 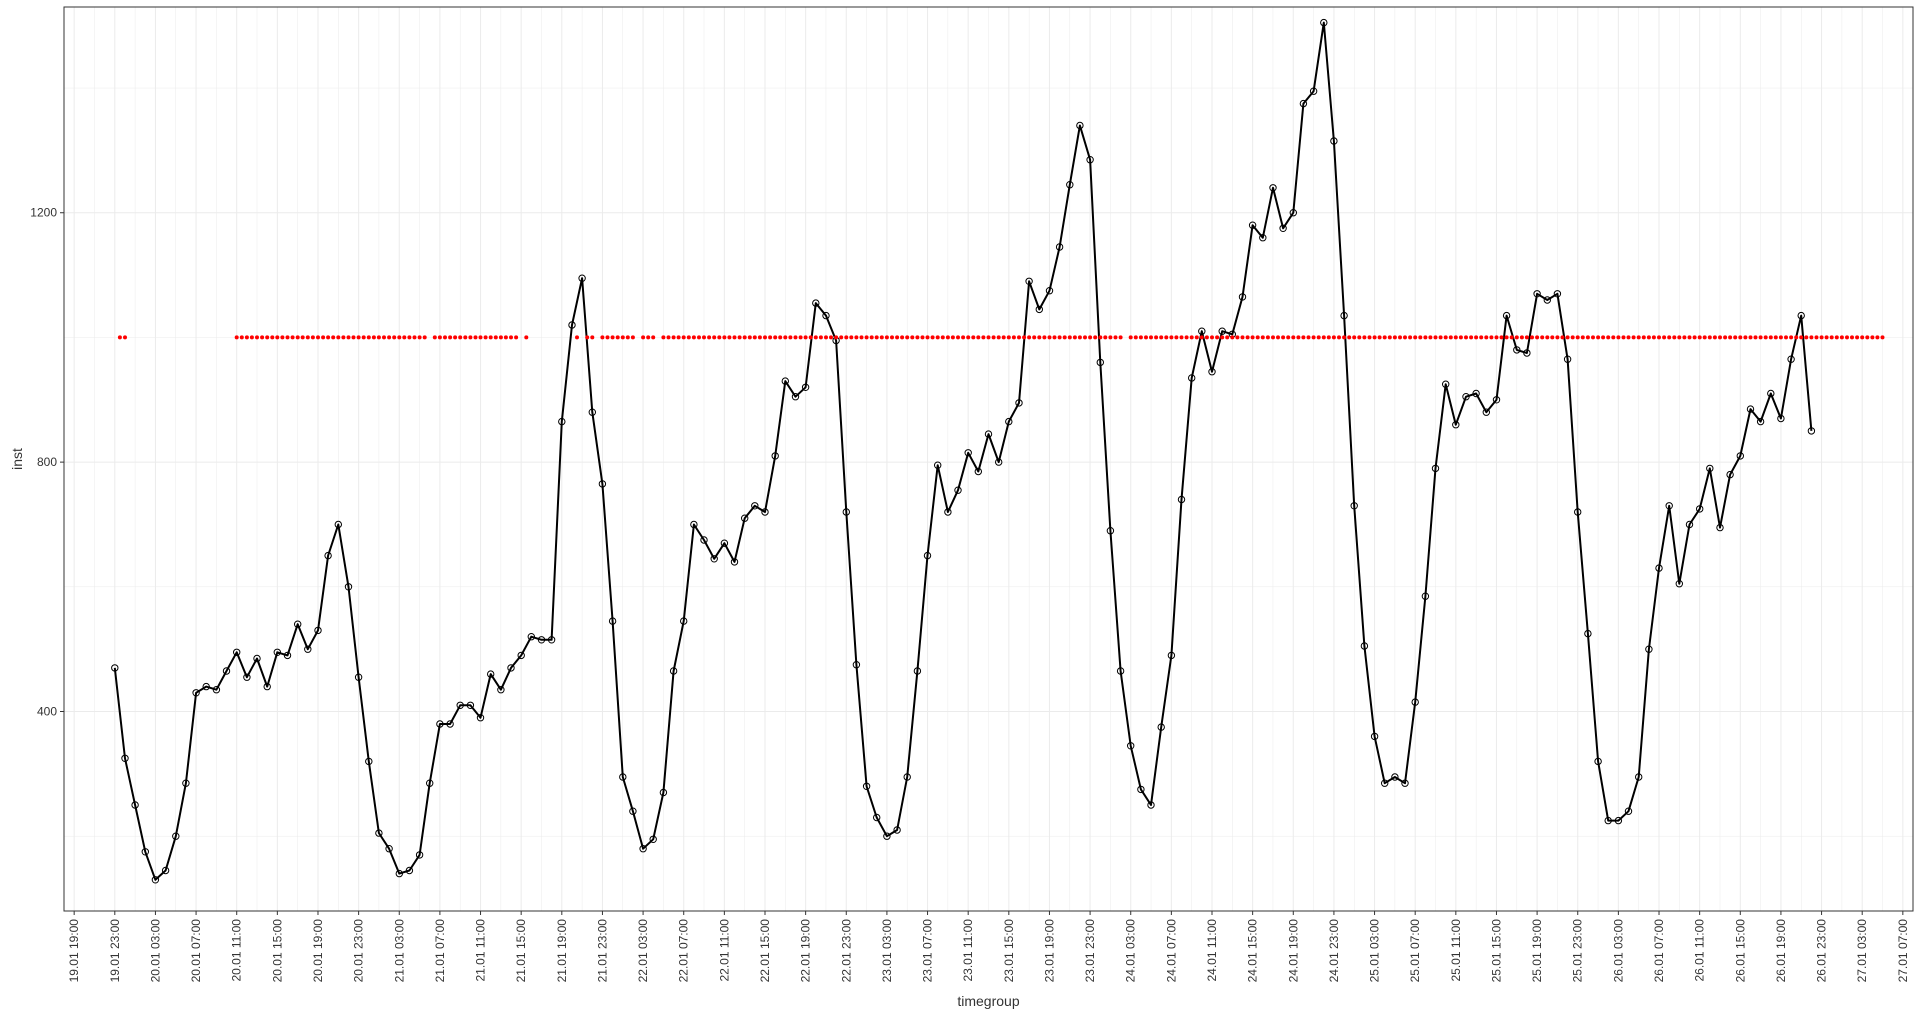 I want to click on x-tick-label: 24.01 15:00, so click(x=1253, y=951).